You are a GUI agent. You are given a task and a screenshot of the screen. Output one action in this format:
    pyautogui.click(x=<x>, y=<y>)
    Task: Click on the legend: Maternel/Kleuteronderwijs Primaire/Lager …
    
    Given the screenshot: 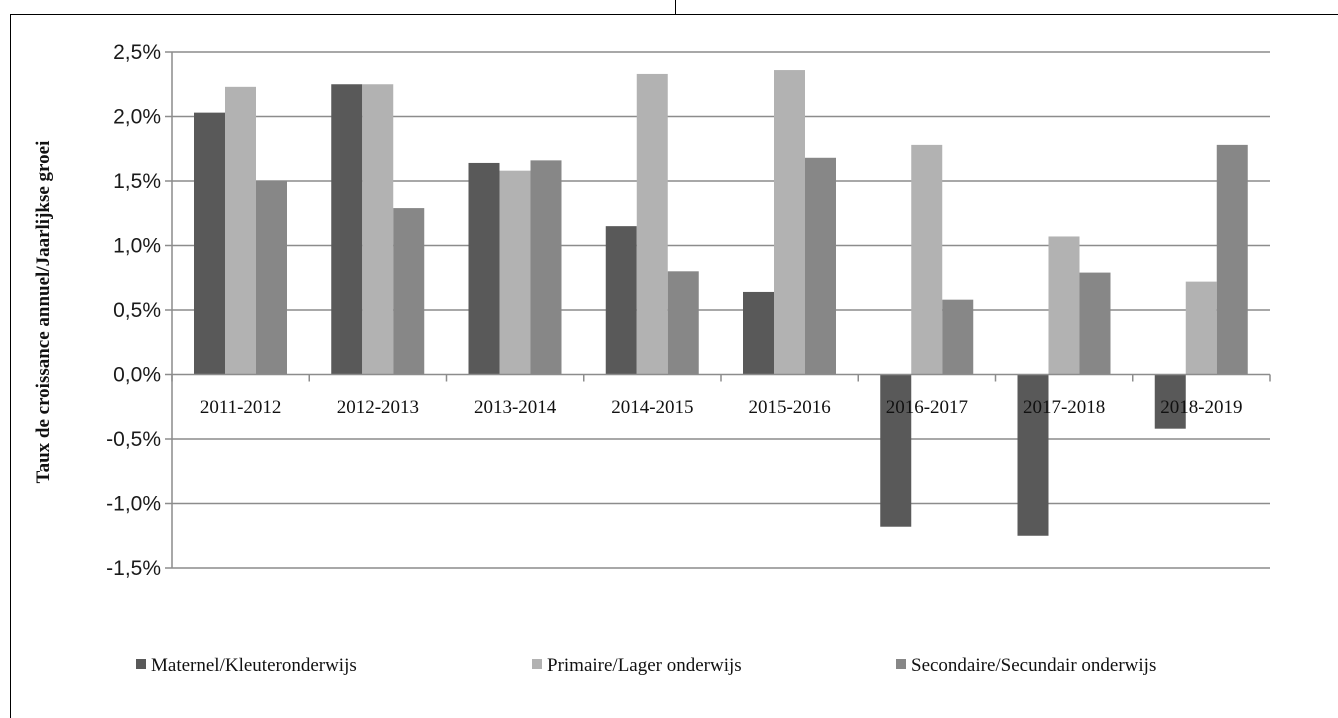 What is the action you would take?
    pyautogui.click(x=646, y=665)
    